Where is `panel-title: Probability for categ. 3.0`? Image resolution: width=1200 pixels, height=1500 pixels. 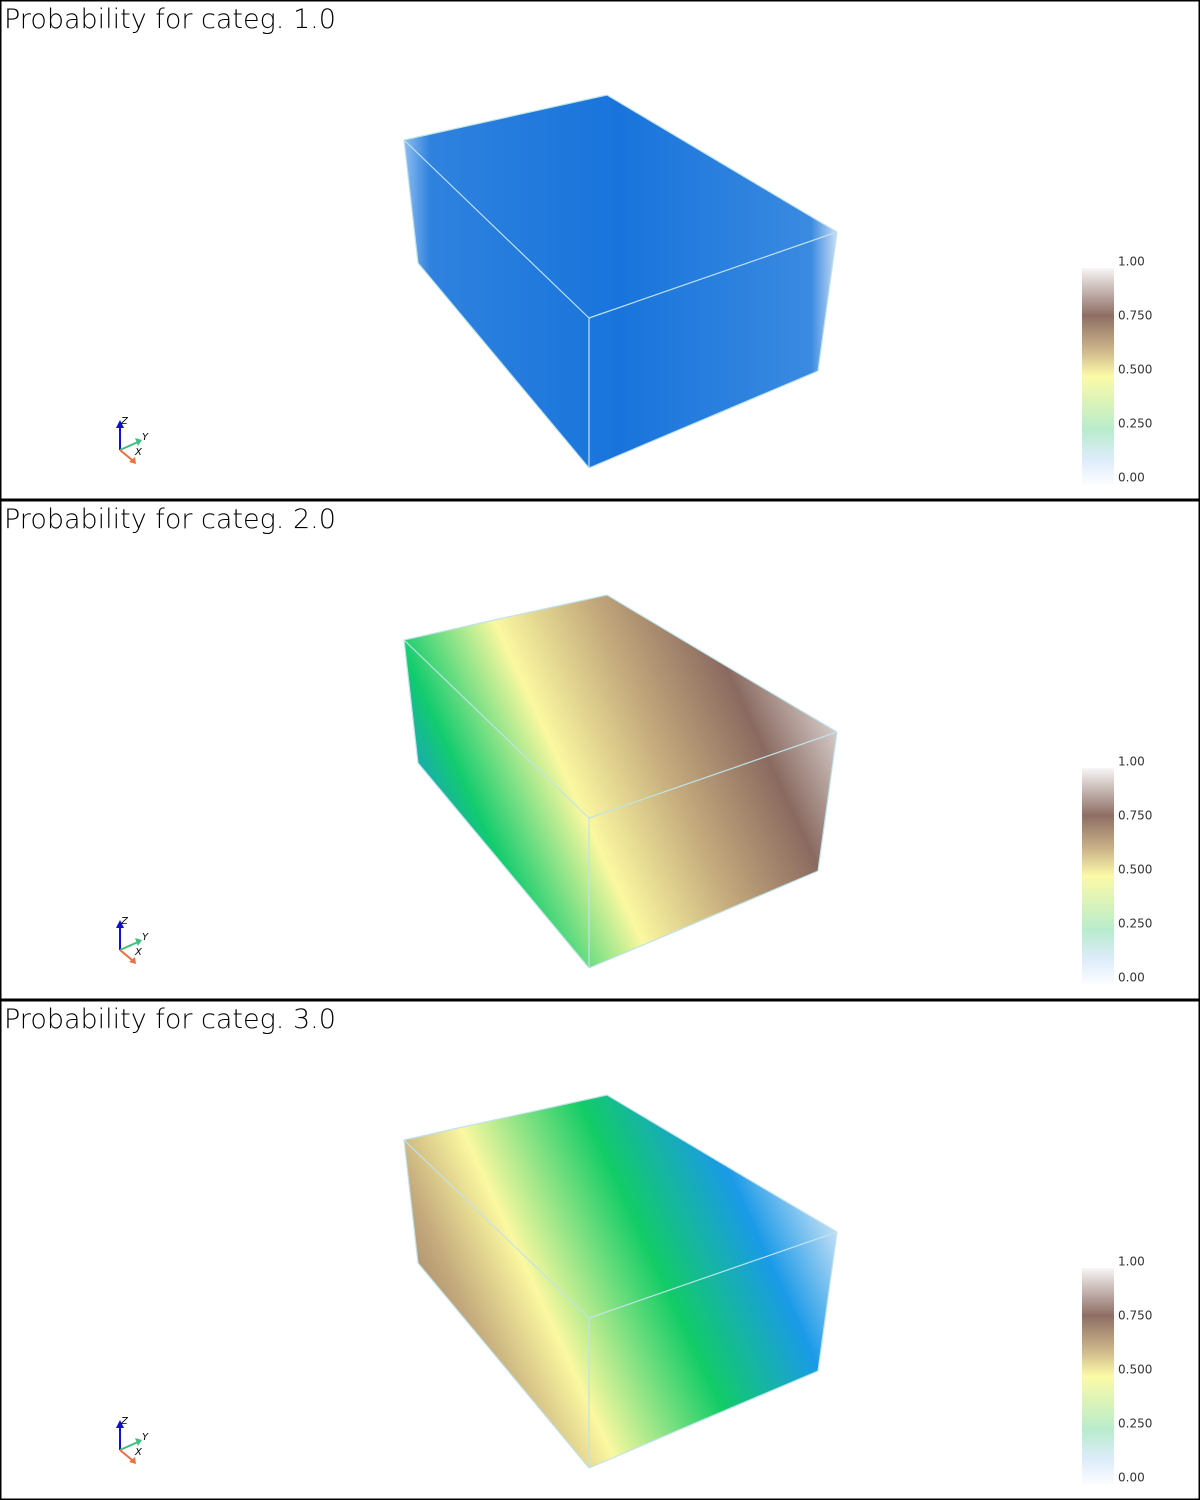 panel-title: Probability for categ. 3.0 is located at coordinates (170, 1019).